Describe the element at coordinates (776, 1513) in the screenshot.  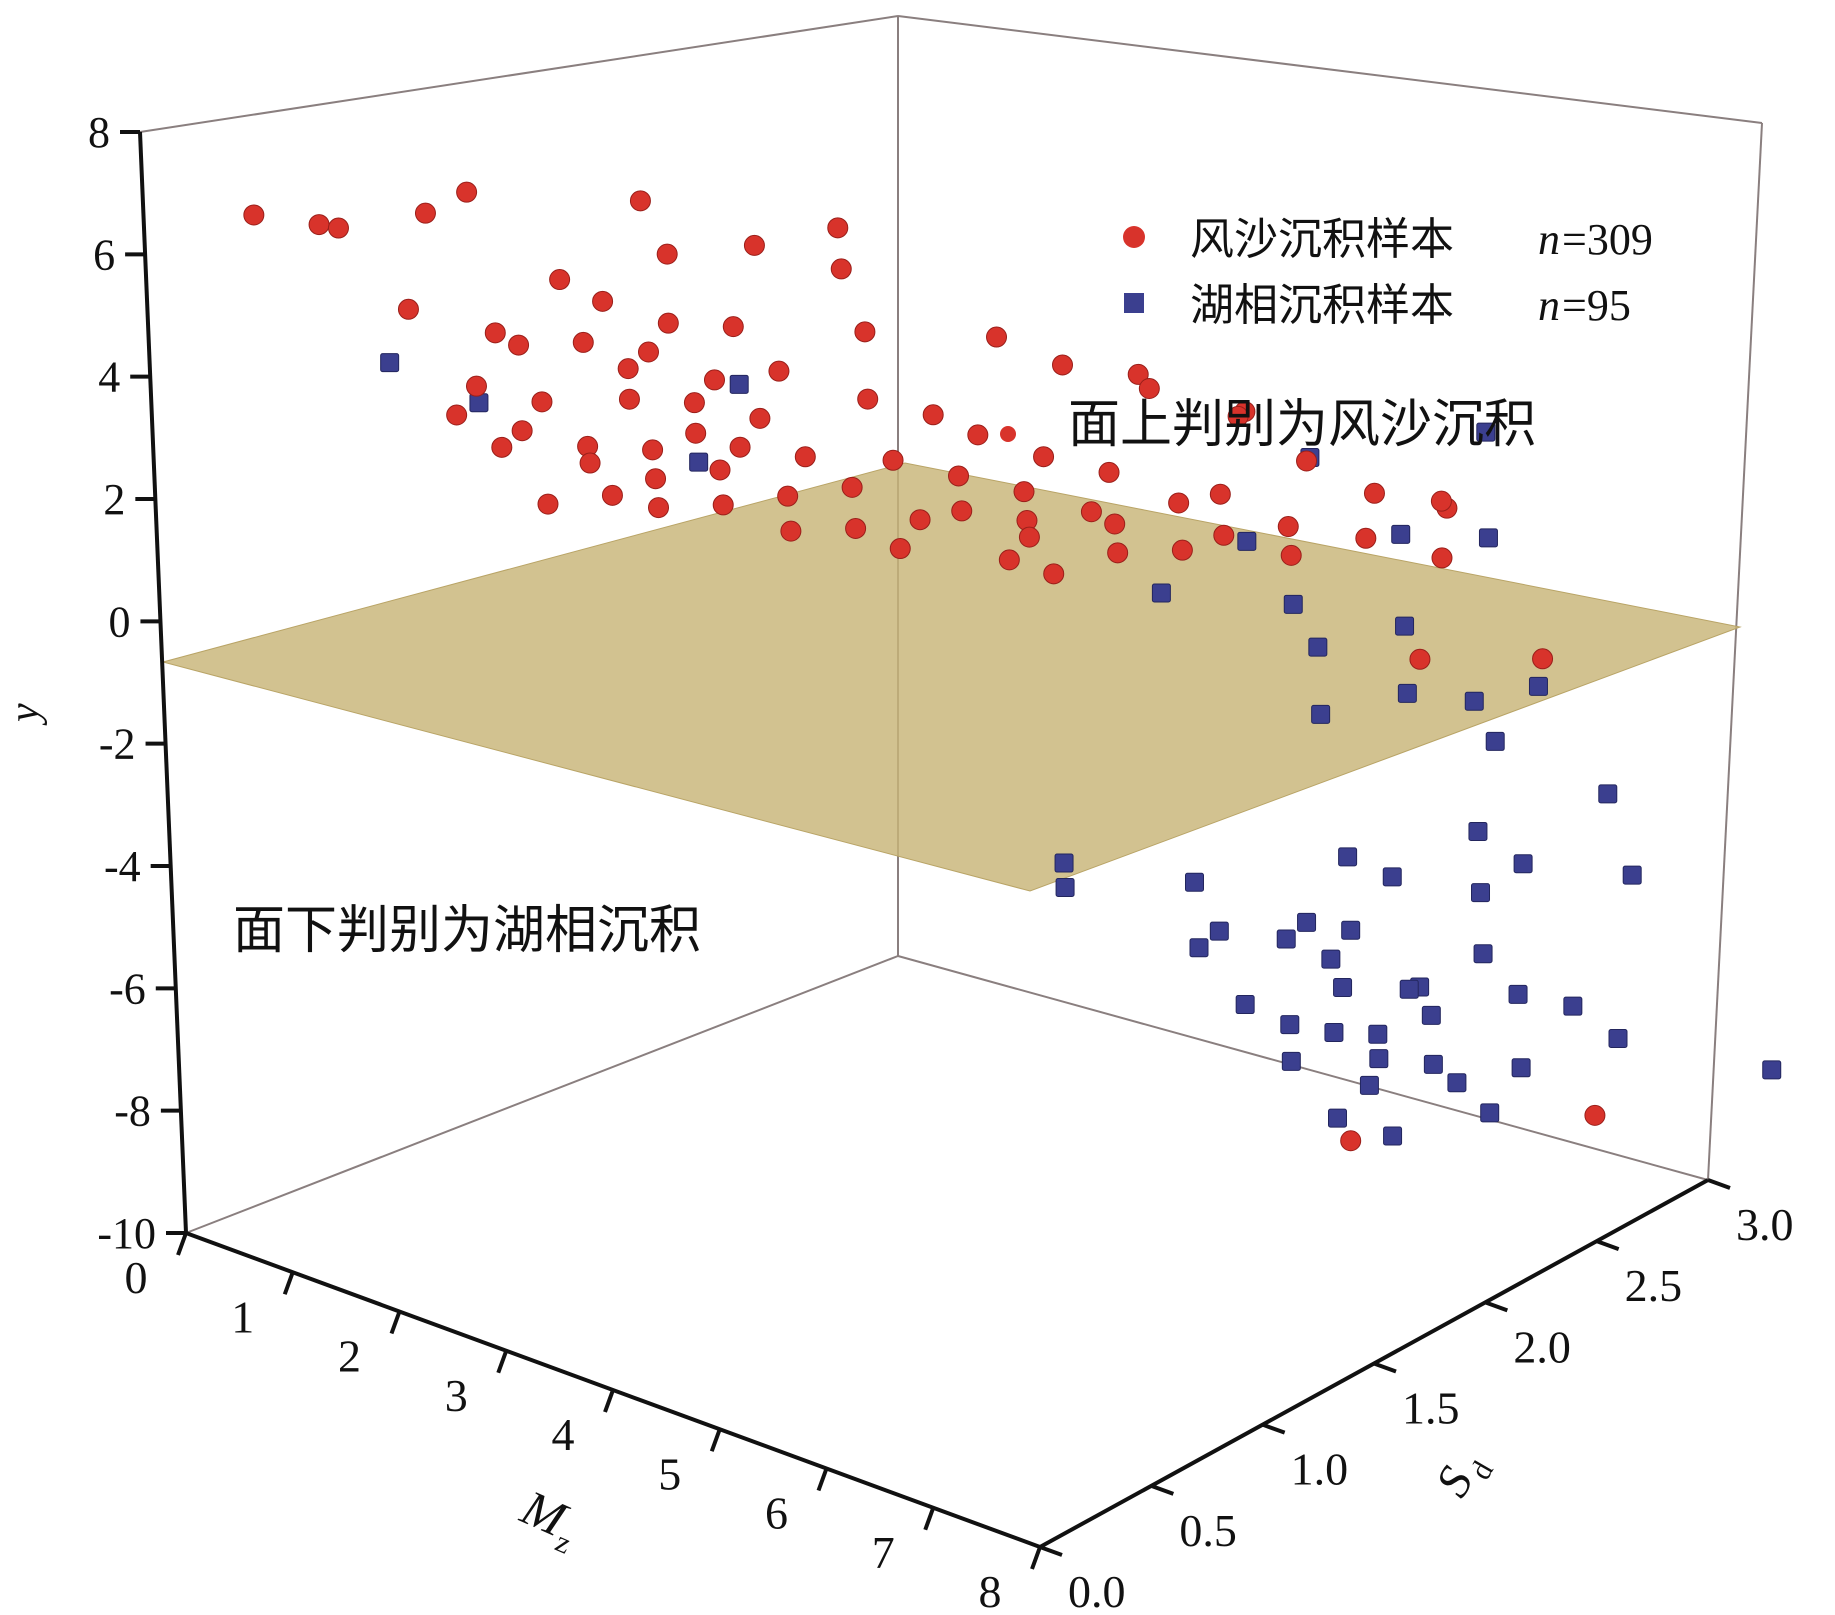
I see `mz-tick-label: 6` at that location.